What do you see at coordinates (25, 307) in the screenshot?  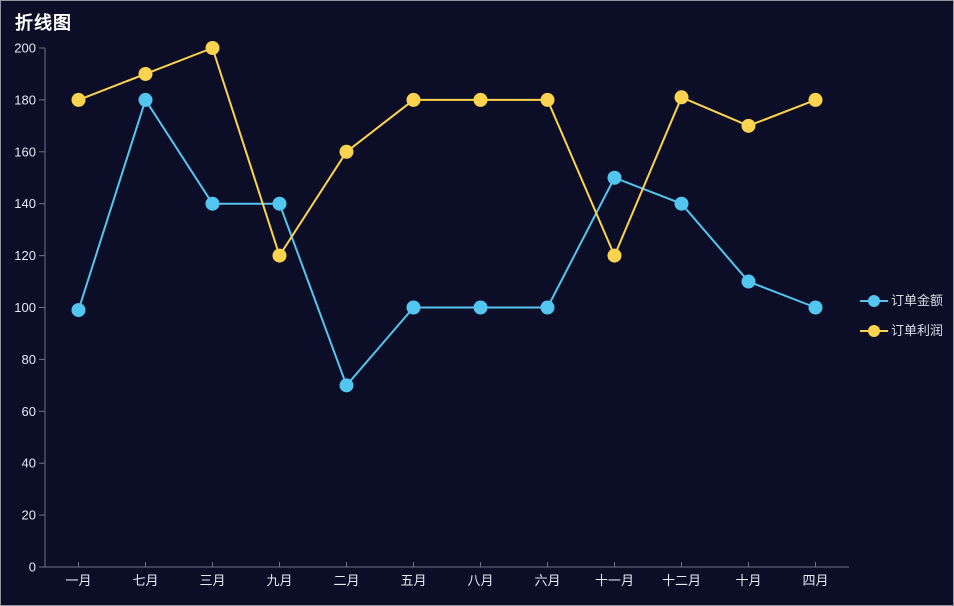 I see `y-axis-label: 100` at bounding box center [25, 307].